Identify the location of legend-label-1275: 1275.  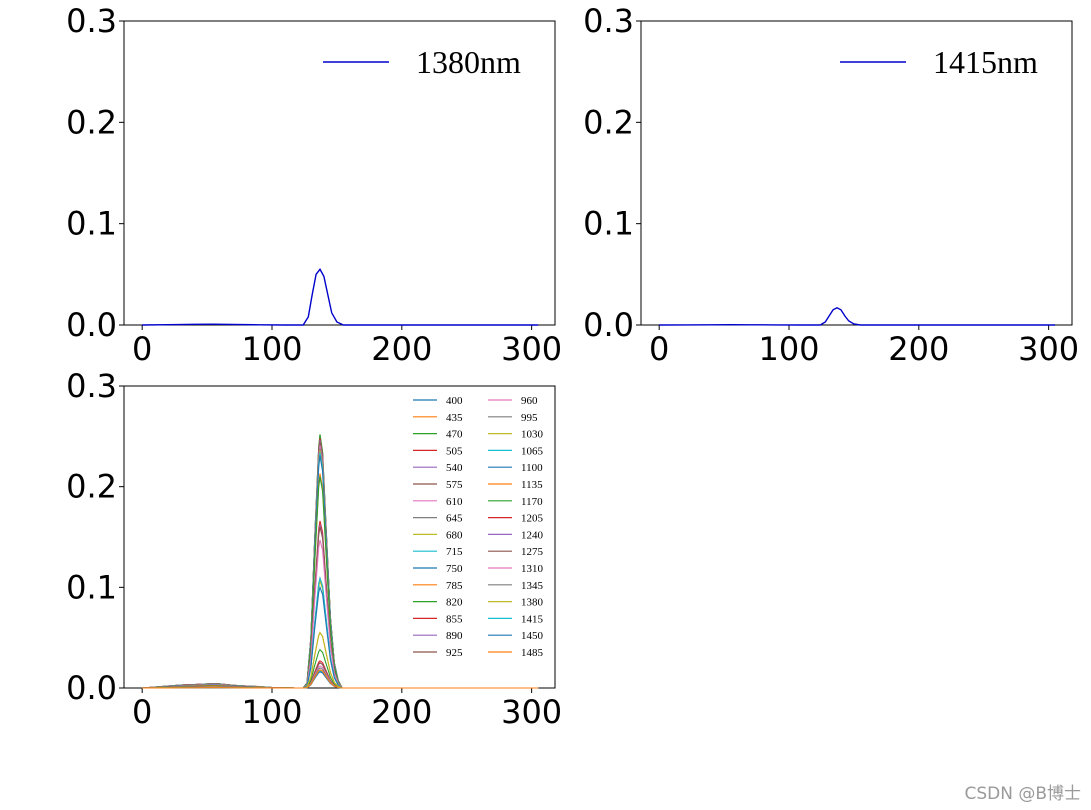
(532, 552).